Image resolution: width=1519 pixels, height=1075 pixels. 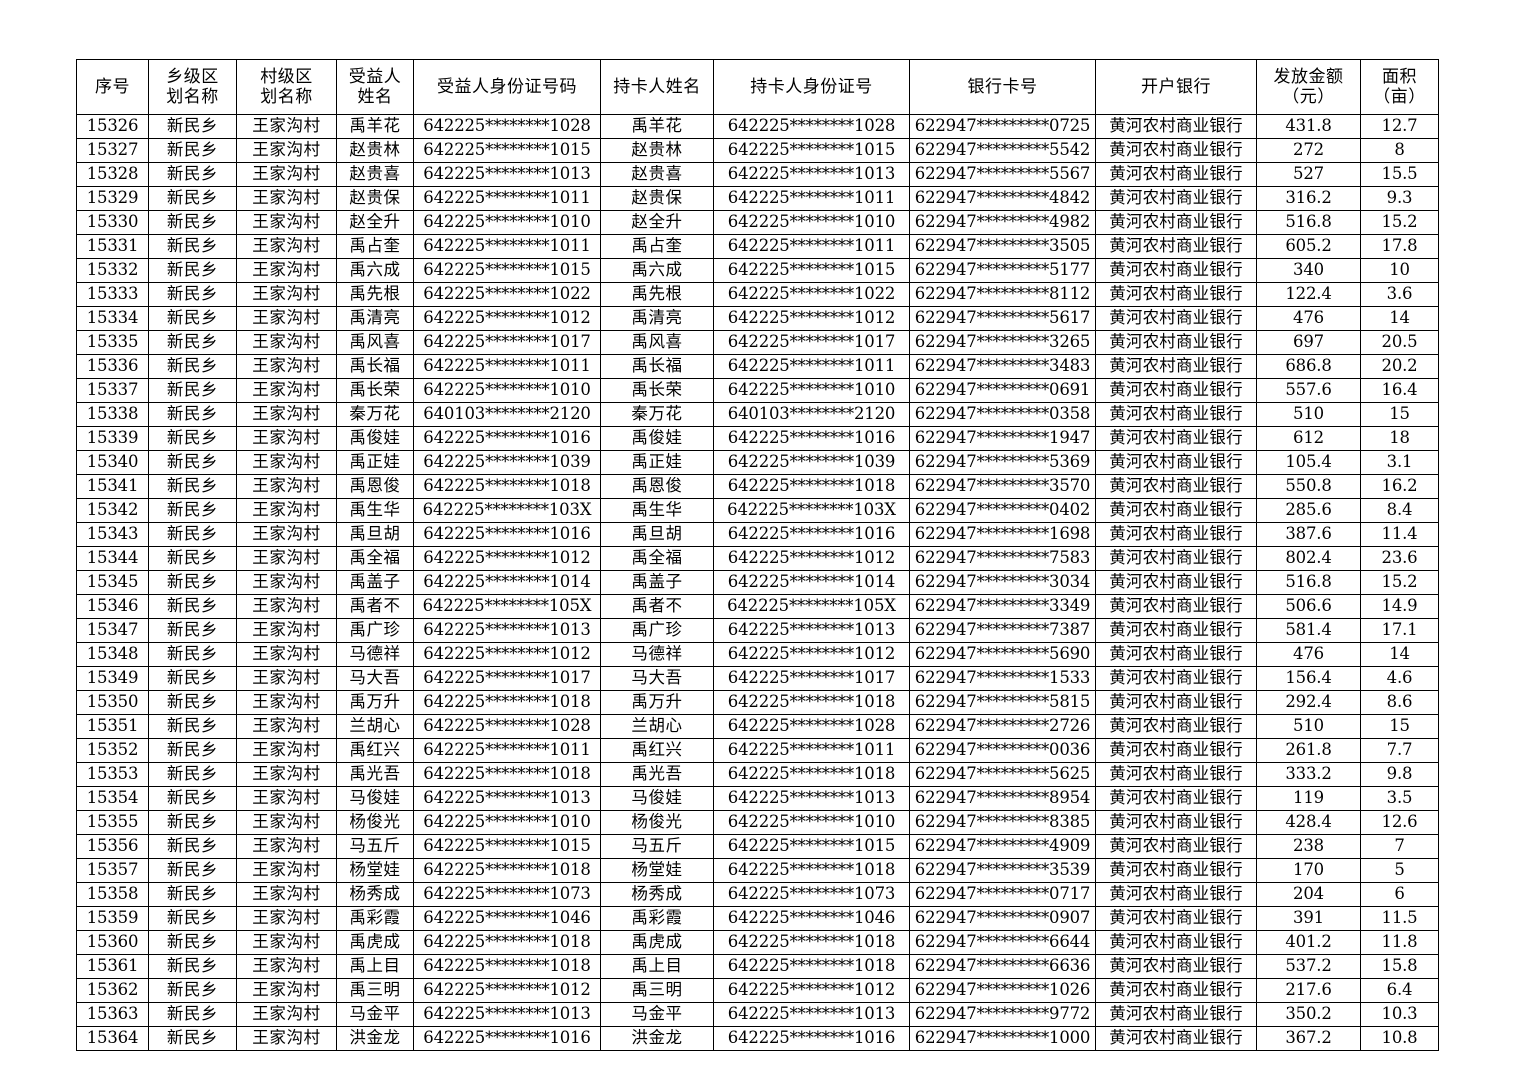 I want to click on cell-name: 禹风喜, so click(x=375, y=342).